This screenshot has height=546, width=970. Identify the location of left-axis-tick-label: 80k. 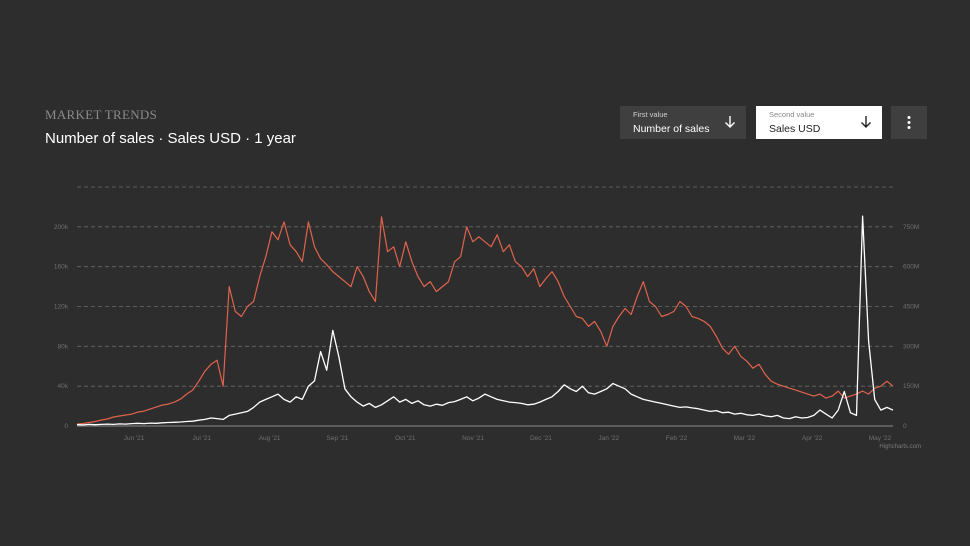
(63, 346).